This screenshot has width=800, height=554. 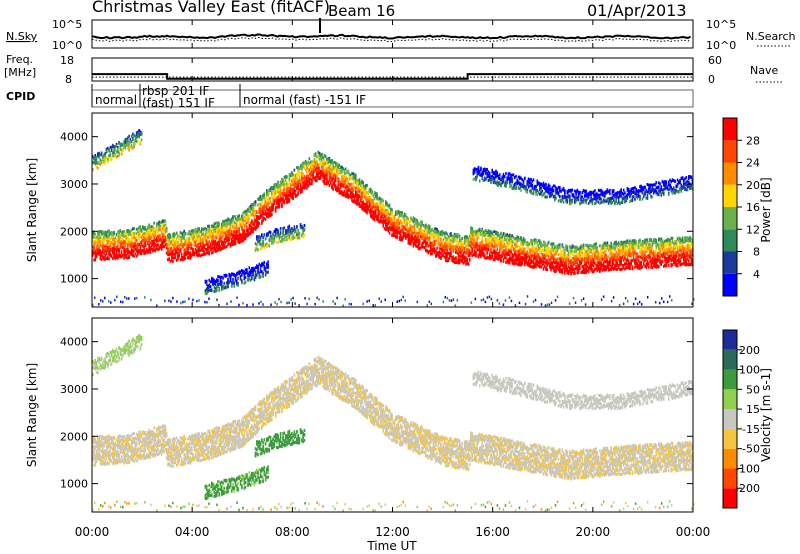 What do you see at coordinates (721, 45) in the screenshot?
I see `noise-tick-bottom-right: 10^0` at bounding box center [721, 45].